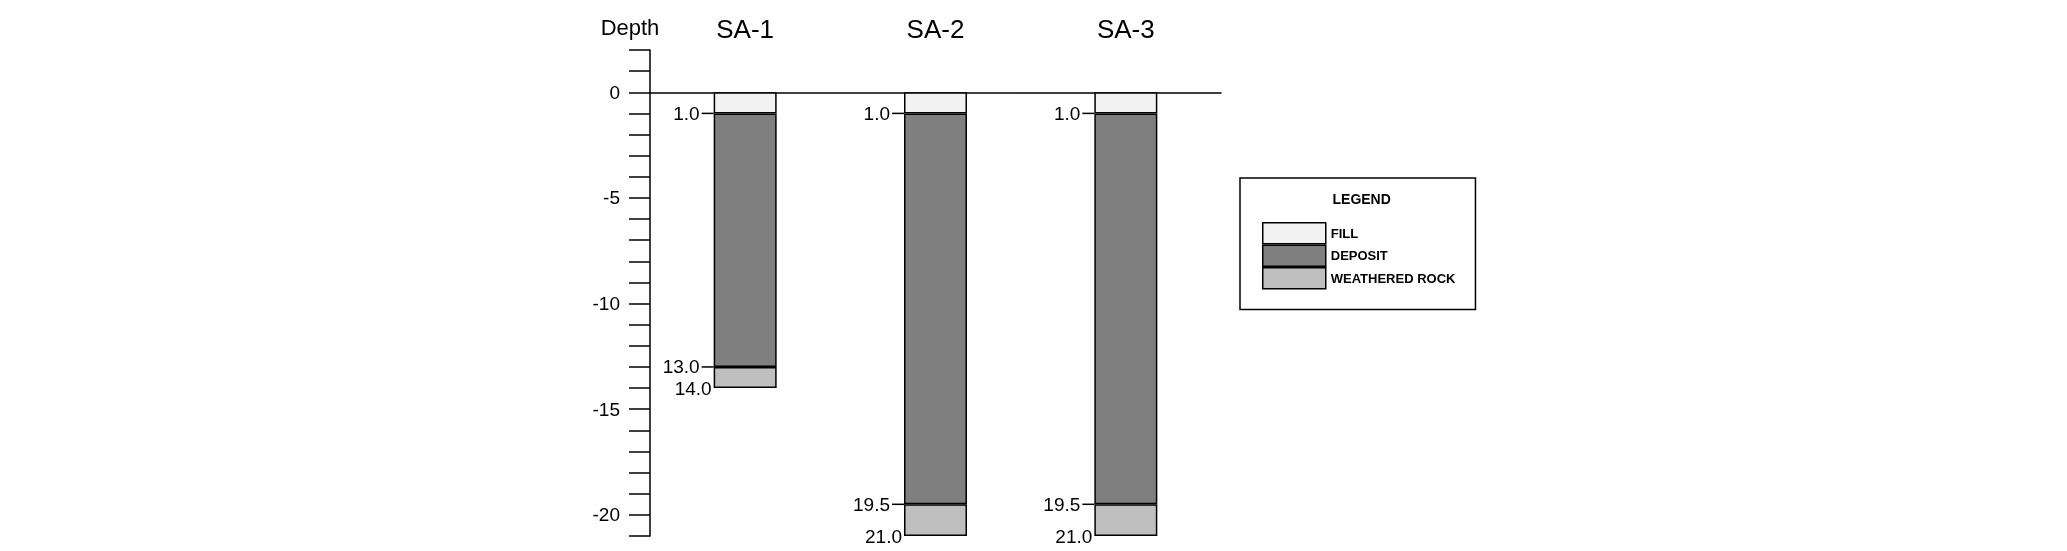 The width and height of the screenshot is (2067, 551). I want to click on y-tick-label: -20, so click(606, 515).